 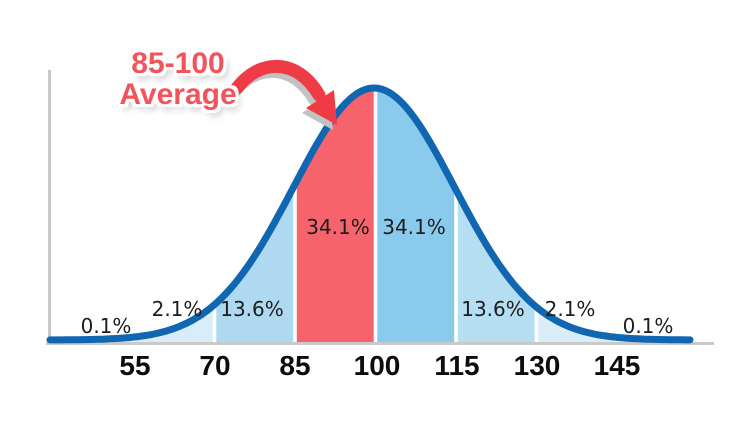 What do you see at coordinates (377, 365) in the screenshot?
I see `x-tick-100: 100` at bounding box center [377, 365].